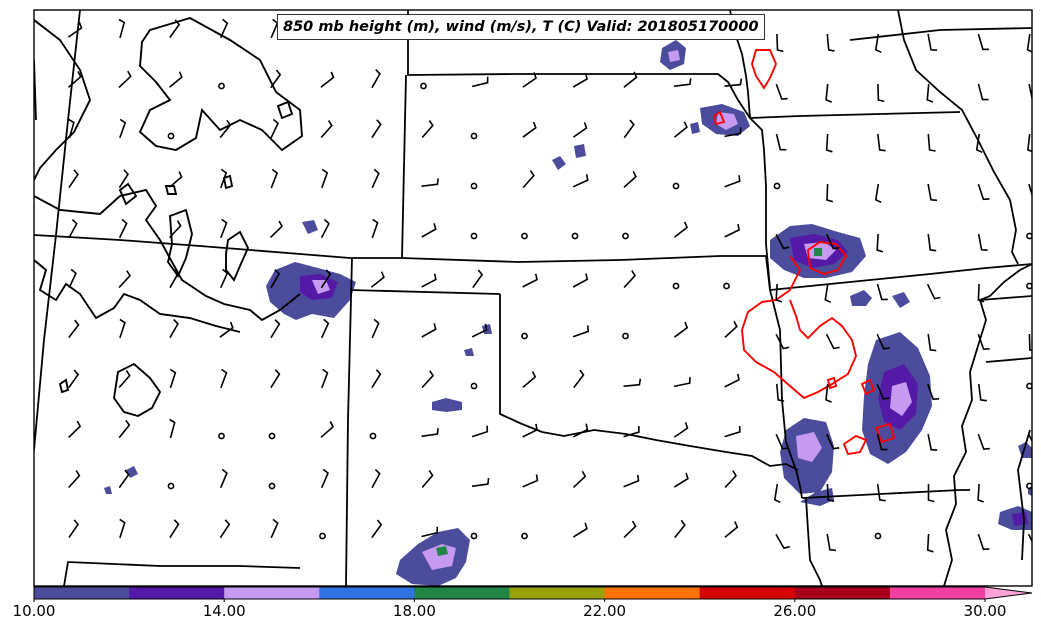  Describe the element at coordinates (224, 611) in the screenshot. I see `colorbar-tick-label: 14.00` at that location.